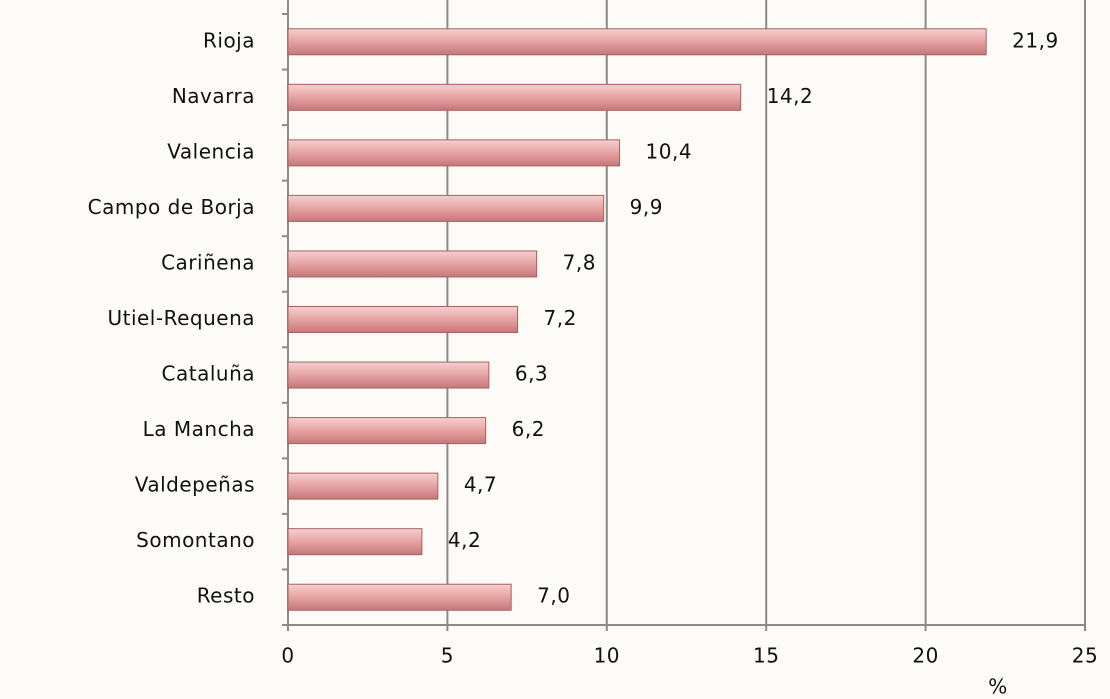 This screenshot has width=1110, height=699. What do you see at coordinates (790, 96) in the screenshot?
I see `value-label: 14,2` at bounding box center [790, 96].